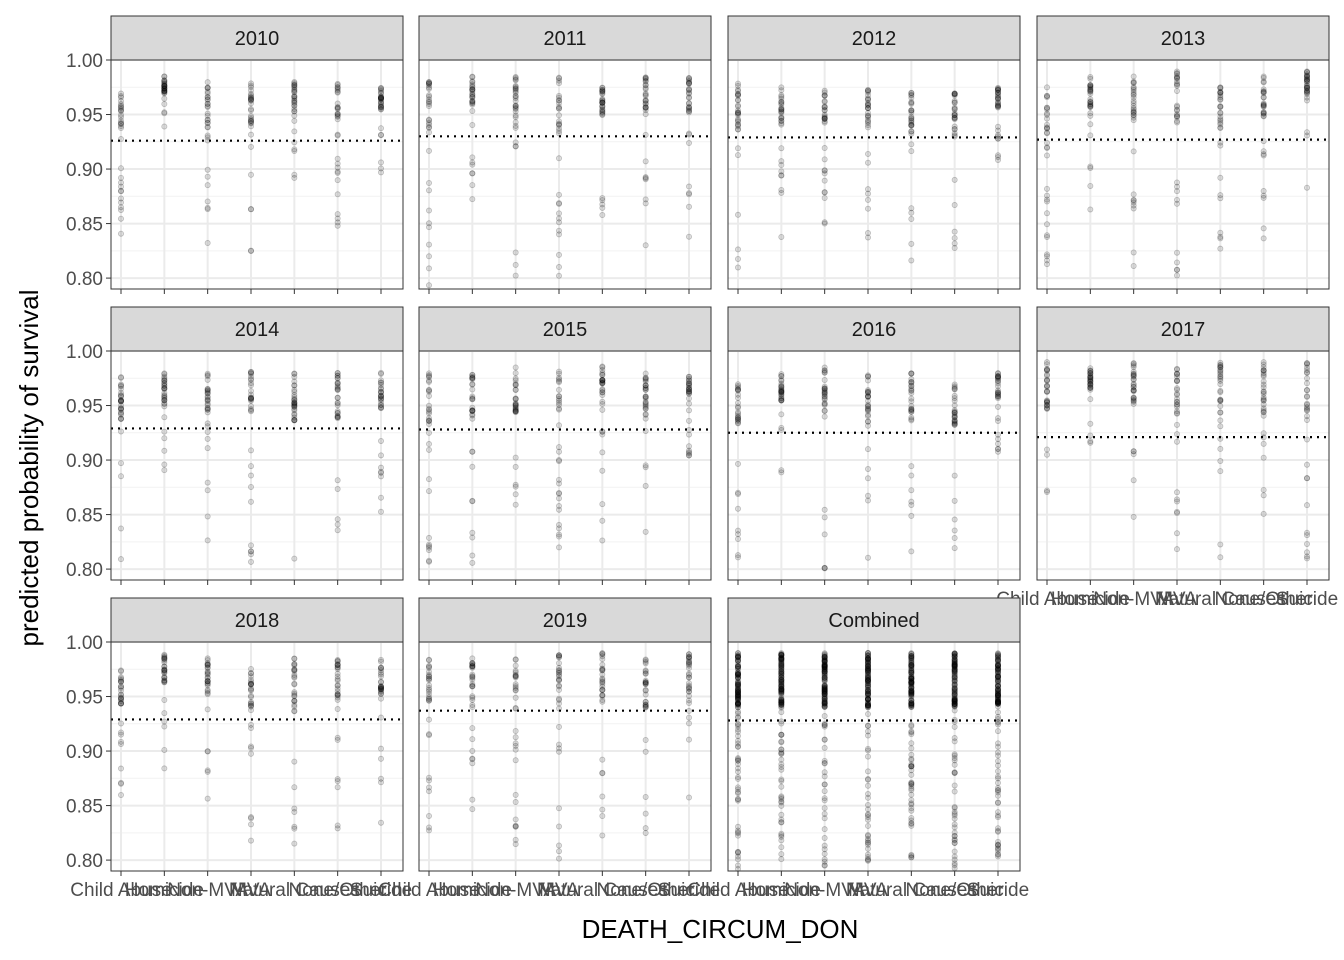 Image resolution: width=1344 pixels, height=960 pixels. I want to click on y-tick-label: 0.90, so click(84, 461).